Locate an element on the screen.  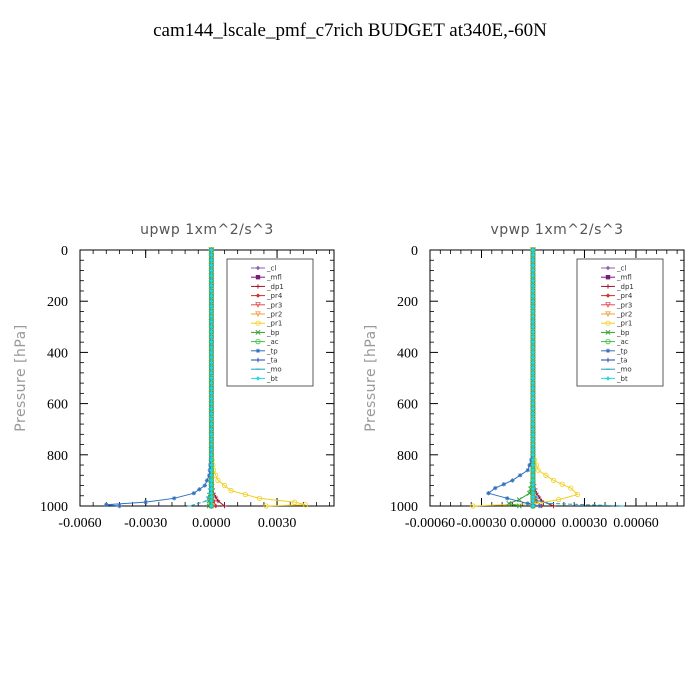
series-bt is located at coordinates (533, 378).